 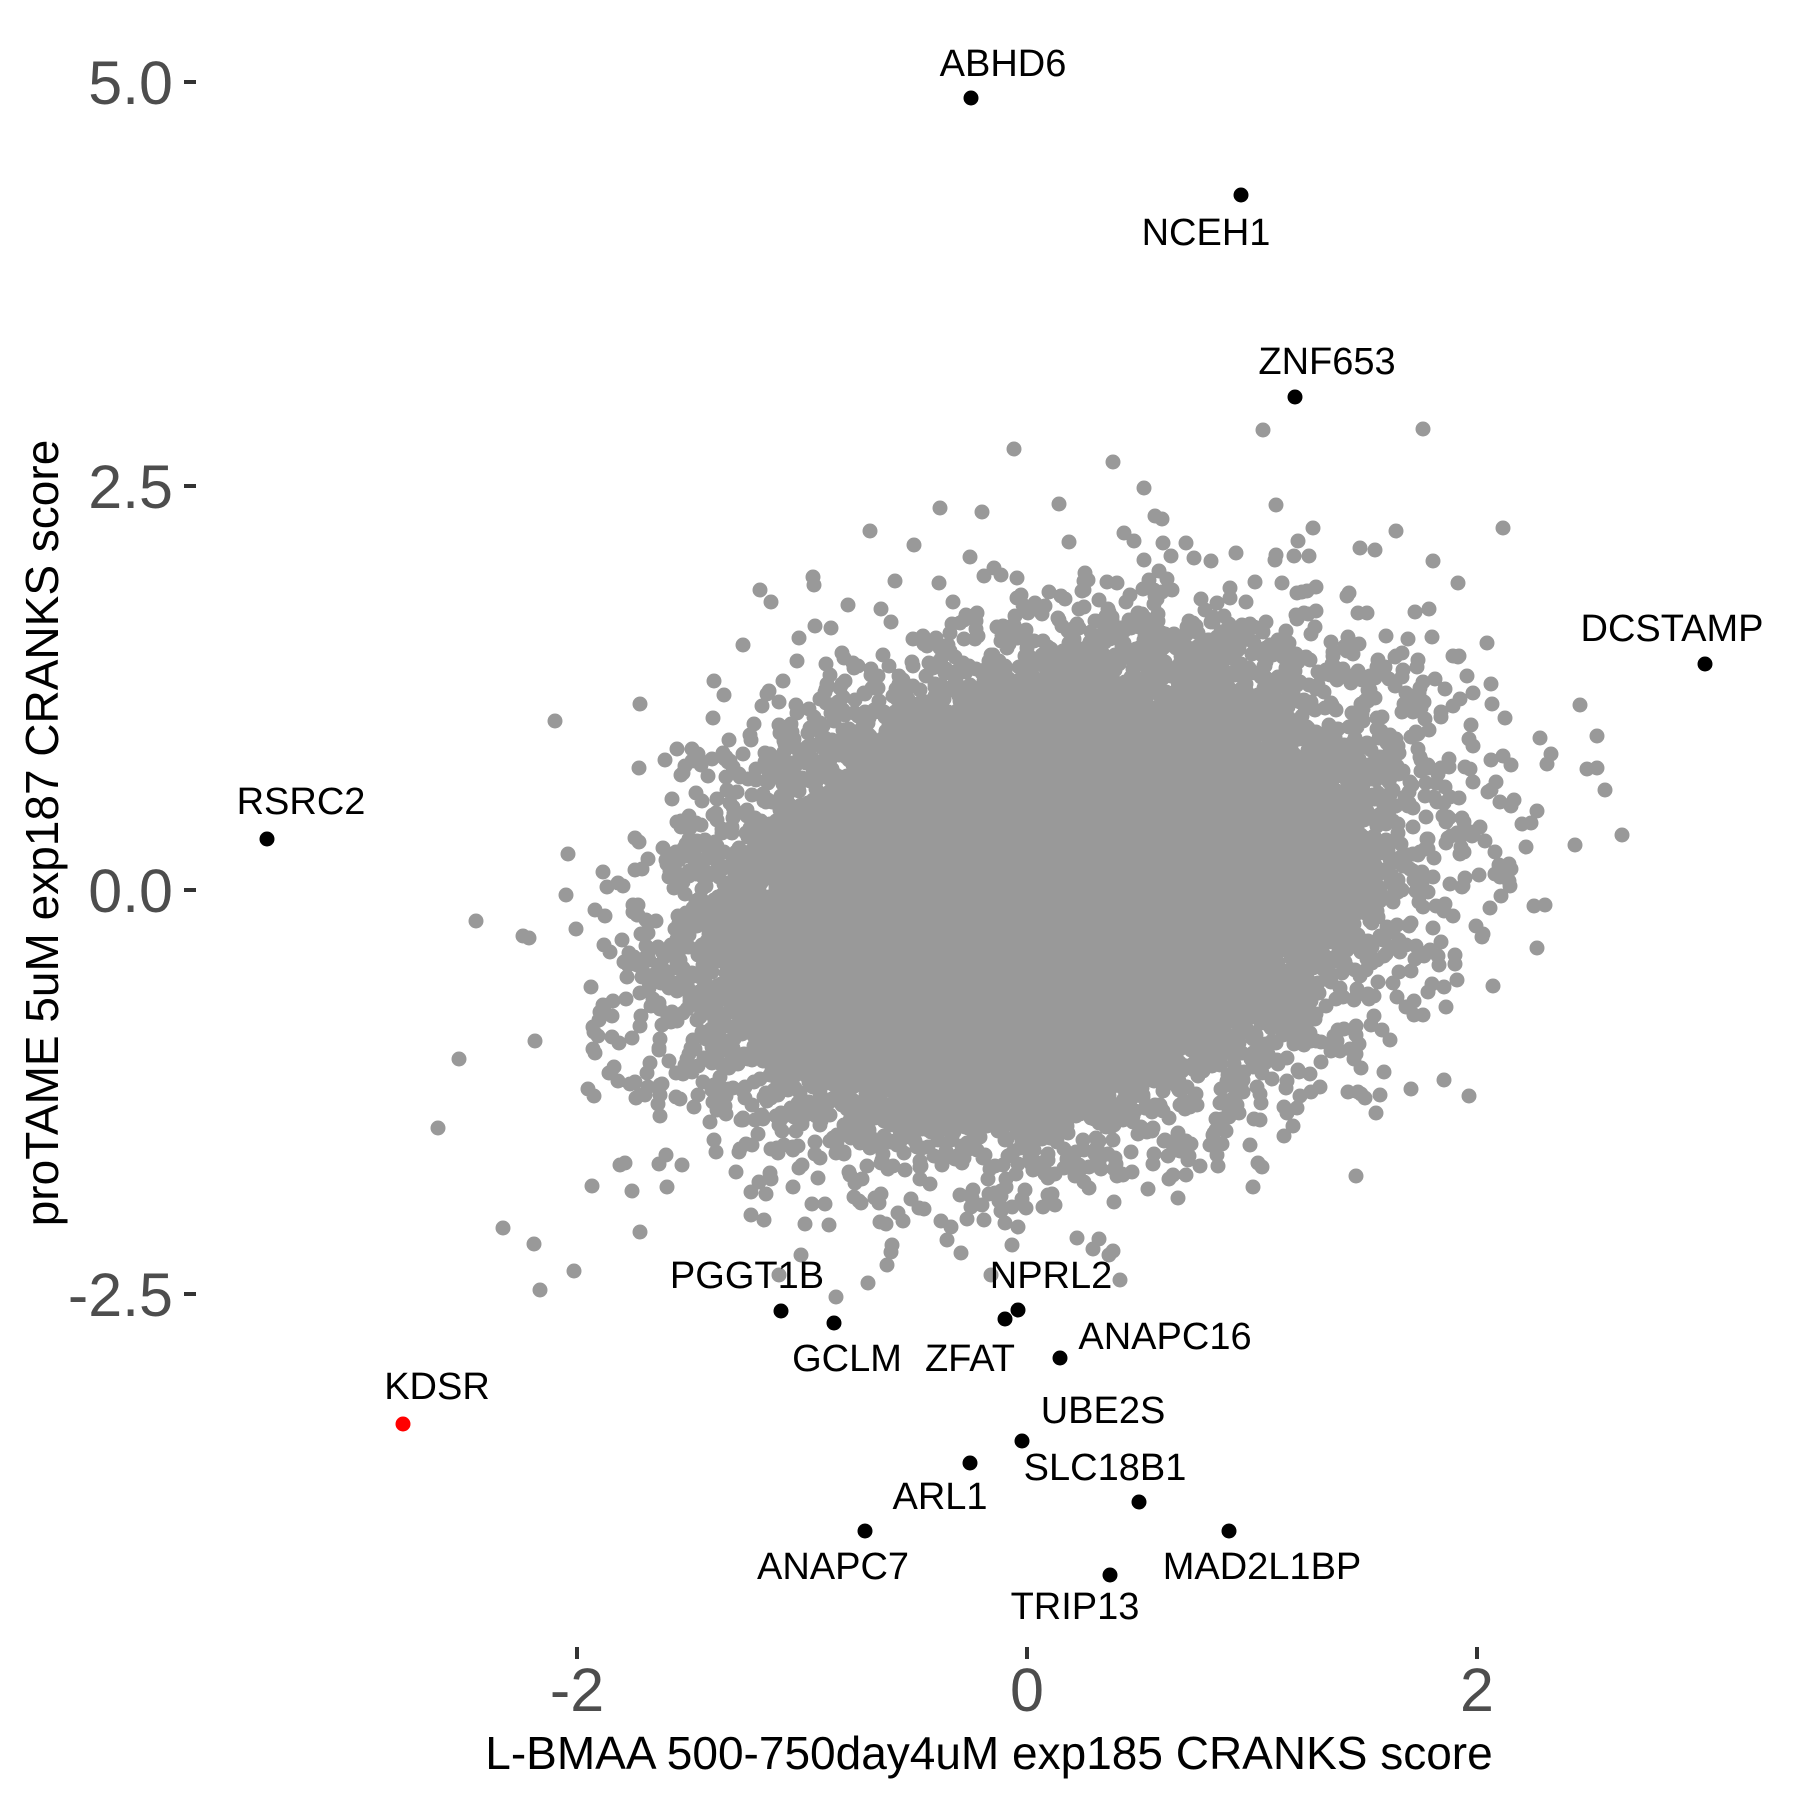 I want to click on svg-text: PGGT1B, so click(x=747, y=1276).